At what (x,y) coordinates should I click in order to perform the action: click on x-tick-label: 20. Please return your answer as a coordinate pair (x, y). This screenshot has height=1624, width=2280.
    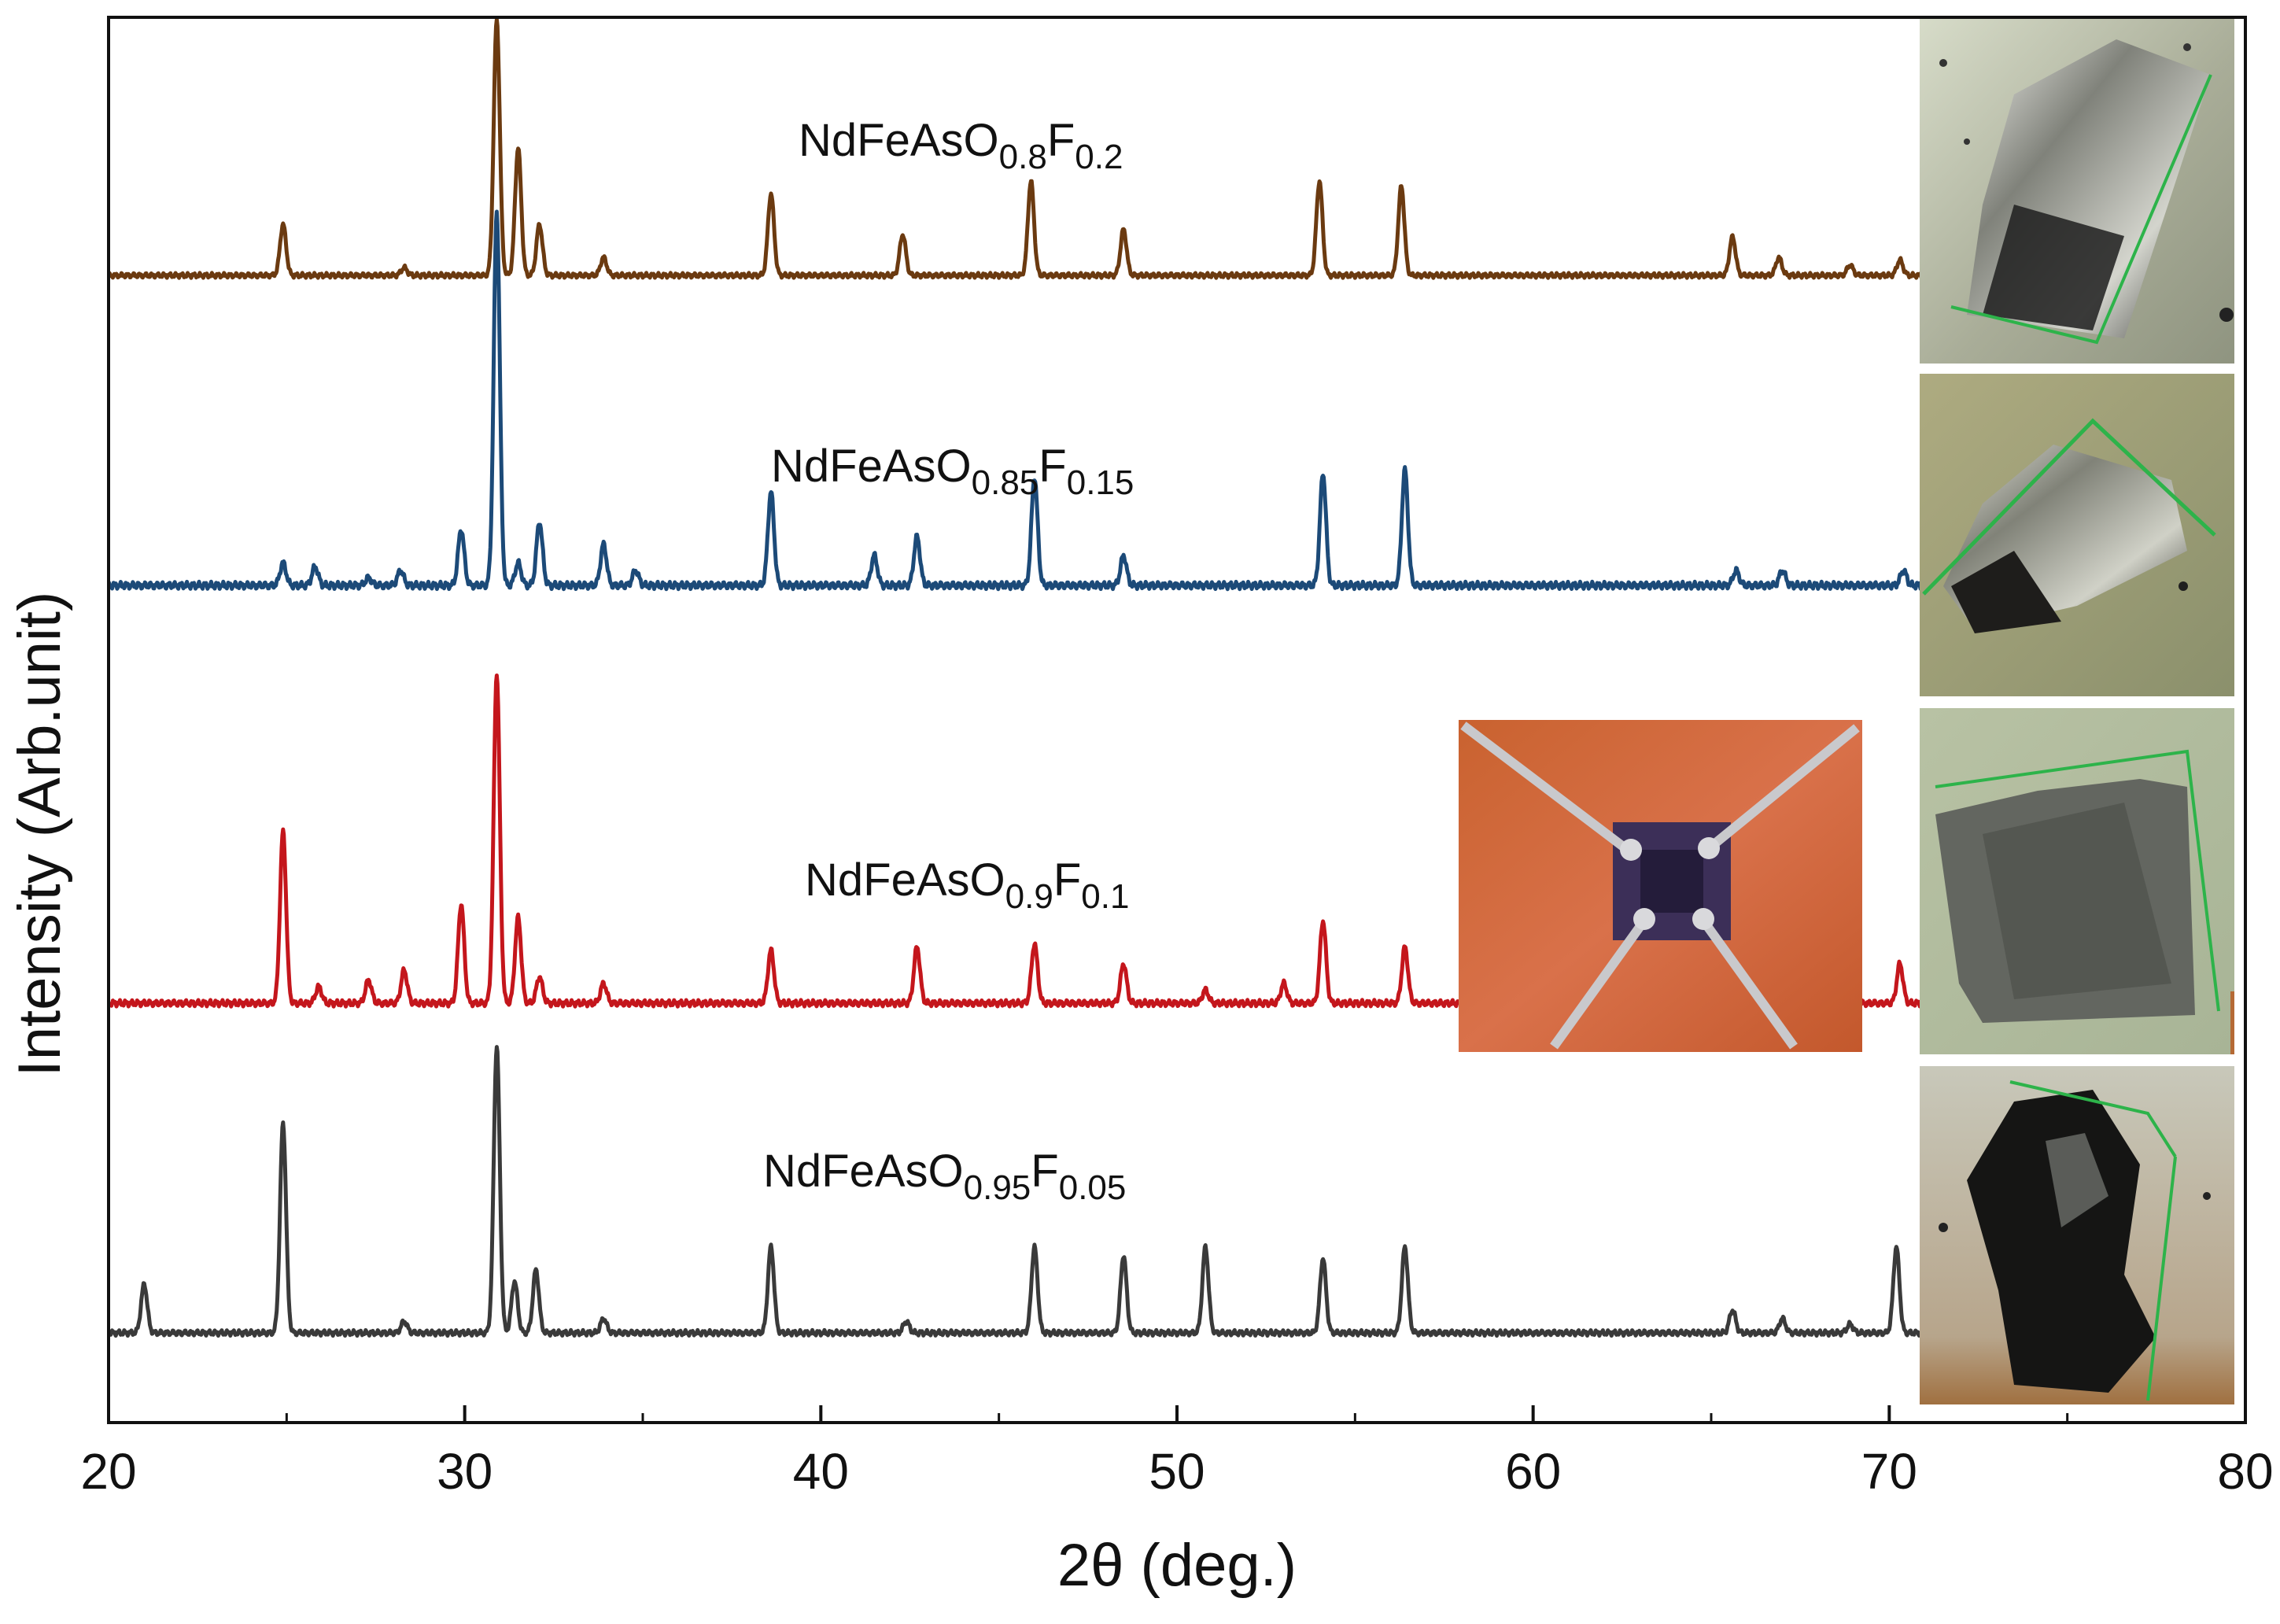
    Looking at the image, I should click on (108, 1471).